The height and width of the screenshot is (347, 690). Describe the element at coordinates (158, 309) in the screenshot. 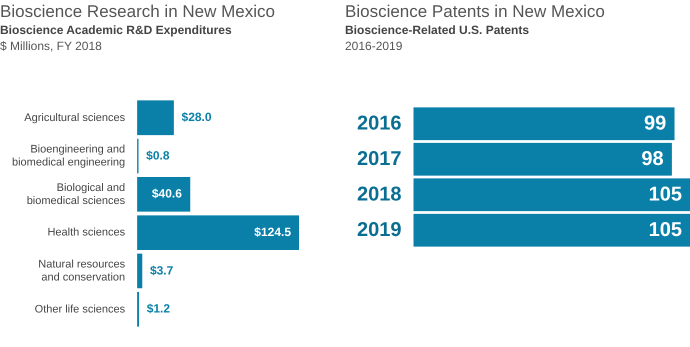

I see `data-label: $1.2` at that location.